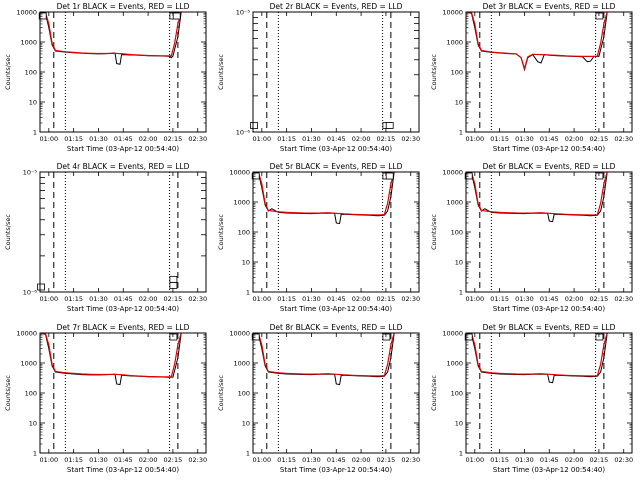 This screenshot has height=480, width=640. I want to click on det-1r-y-tick-label-3: 1000, so click(28, 43).